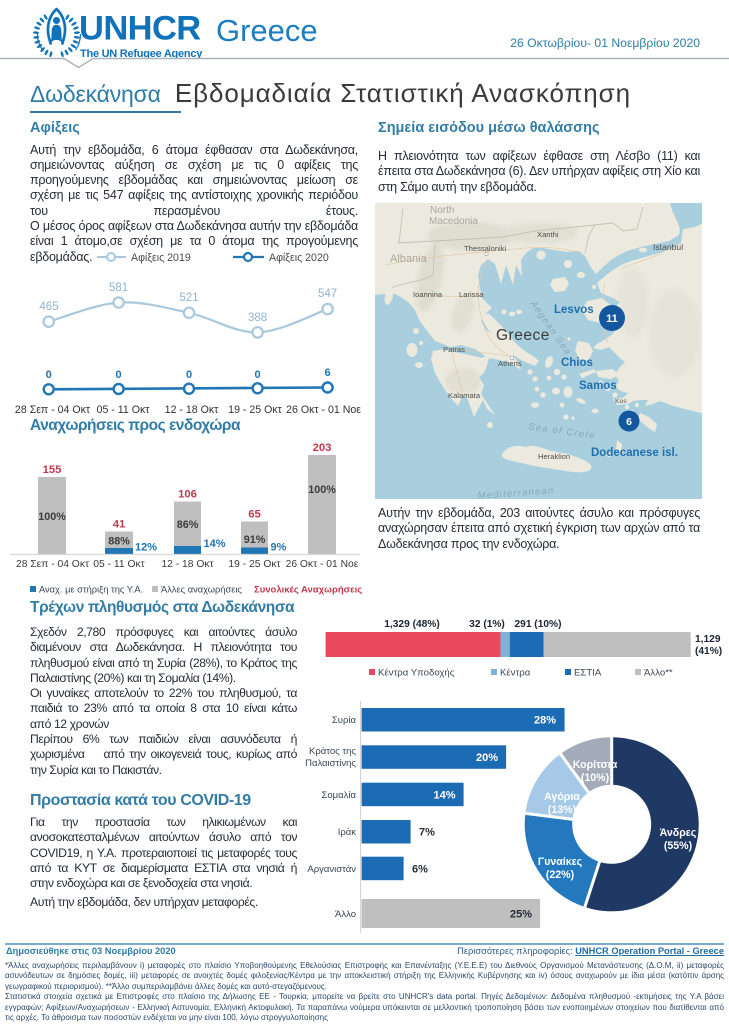 This screenshot has height=1024, width=729. I want to click on svg-text: ΕΣΤΙΑ, so click(588, 673).